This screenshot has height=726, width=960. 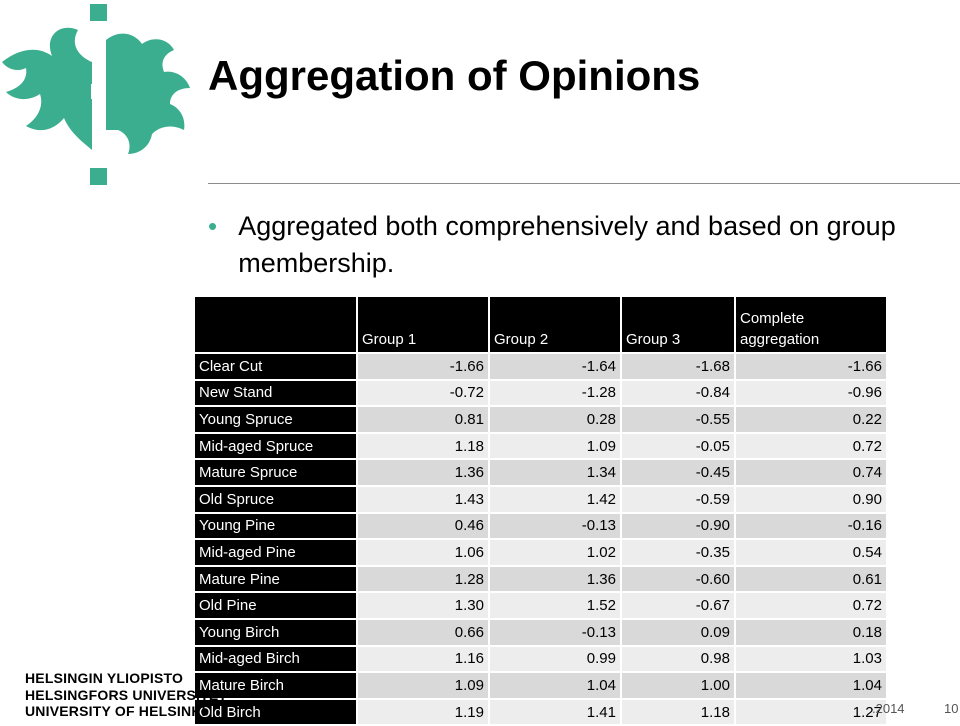 I want to click on header-group-1: Group 1, so click(x=423, y=324).